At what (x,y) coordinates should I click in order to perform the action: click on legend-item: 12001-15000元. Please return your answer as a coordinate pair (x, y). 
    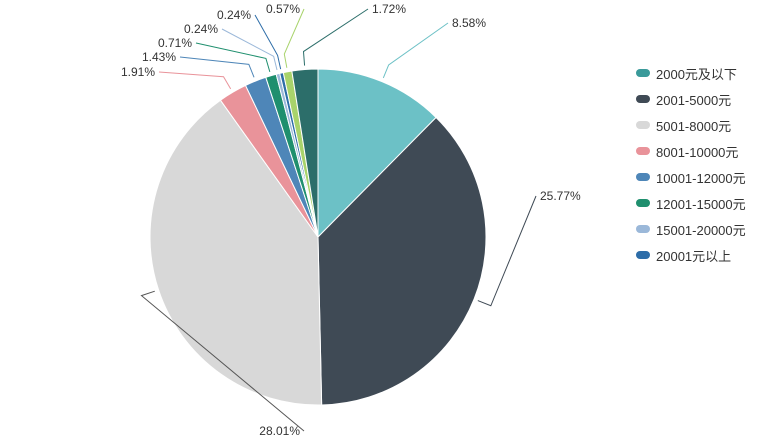
    Looking at the image, I should click on (701, 203).